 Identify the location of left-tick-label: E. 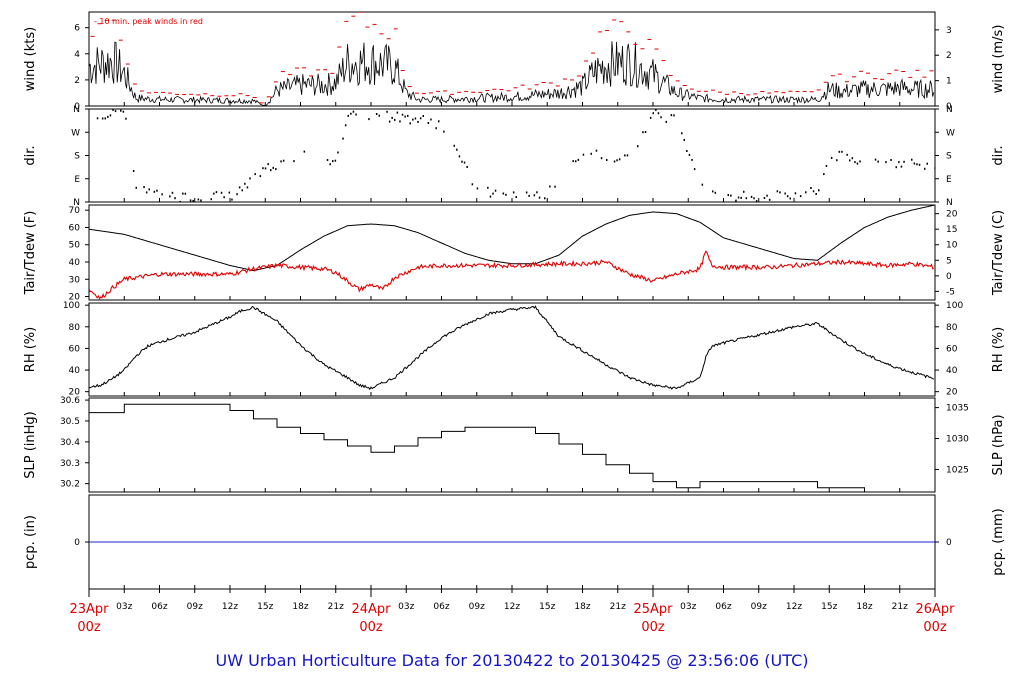
(77, 180).